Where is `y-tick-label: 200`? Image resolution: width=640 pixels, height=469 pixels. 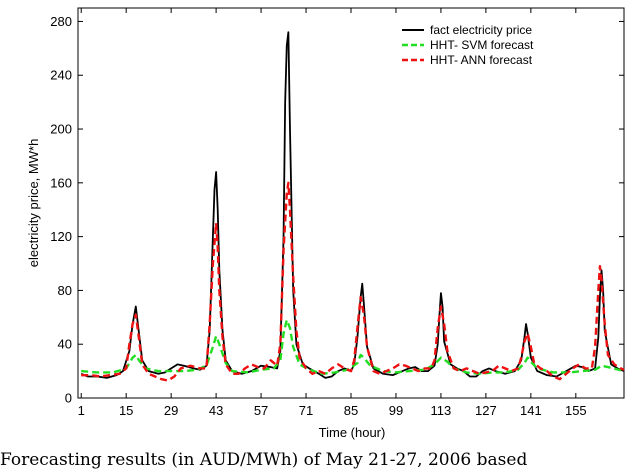
y-tick-label: 200 is located at coordinates (61, 129).